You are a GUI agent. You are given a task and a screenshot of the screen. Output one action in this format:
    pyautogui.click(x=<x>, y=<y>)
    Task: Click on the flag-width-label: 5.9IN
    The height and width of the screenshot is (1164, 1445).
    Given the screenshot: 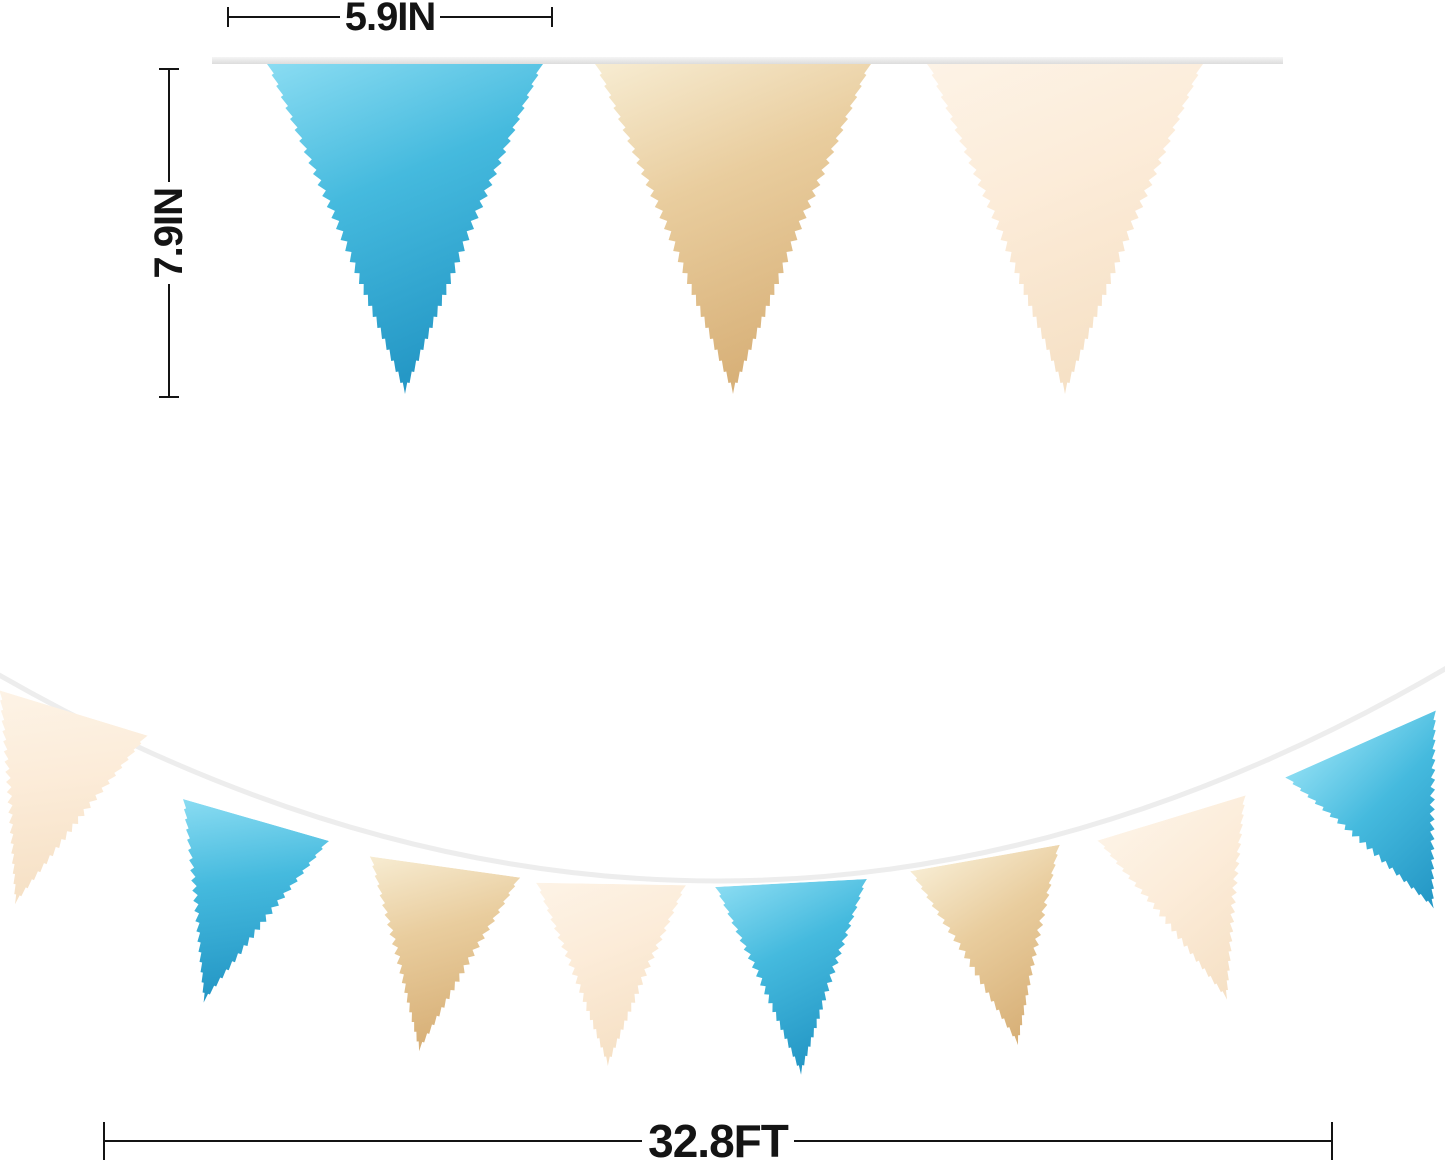 What is the action you would take?
    pyautogui.click(x=390, y=19)
    